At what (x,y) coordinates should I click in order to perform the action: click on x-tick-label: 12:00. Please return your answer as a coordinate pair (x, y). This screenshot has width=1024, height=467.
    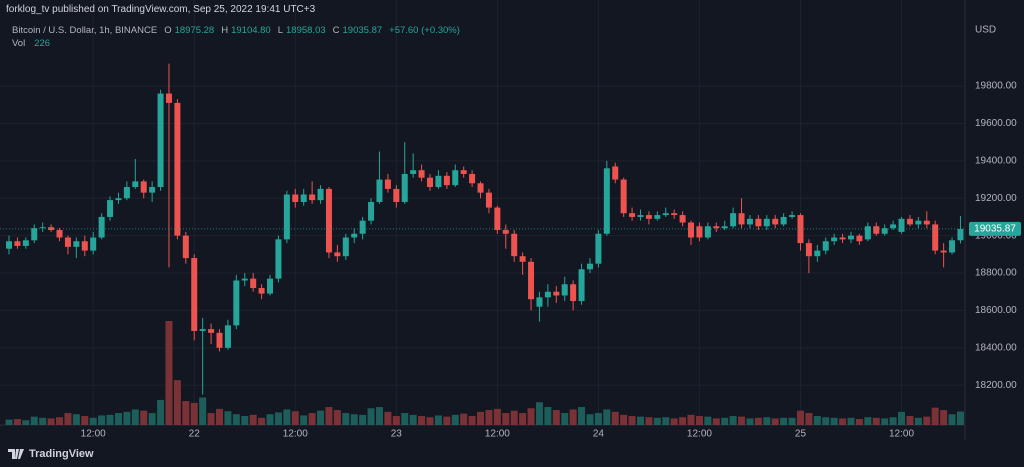
    Looking at the image, I should click on (295, 434).